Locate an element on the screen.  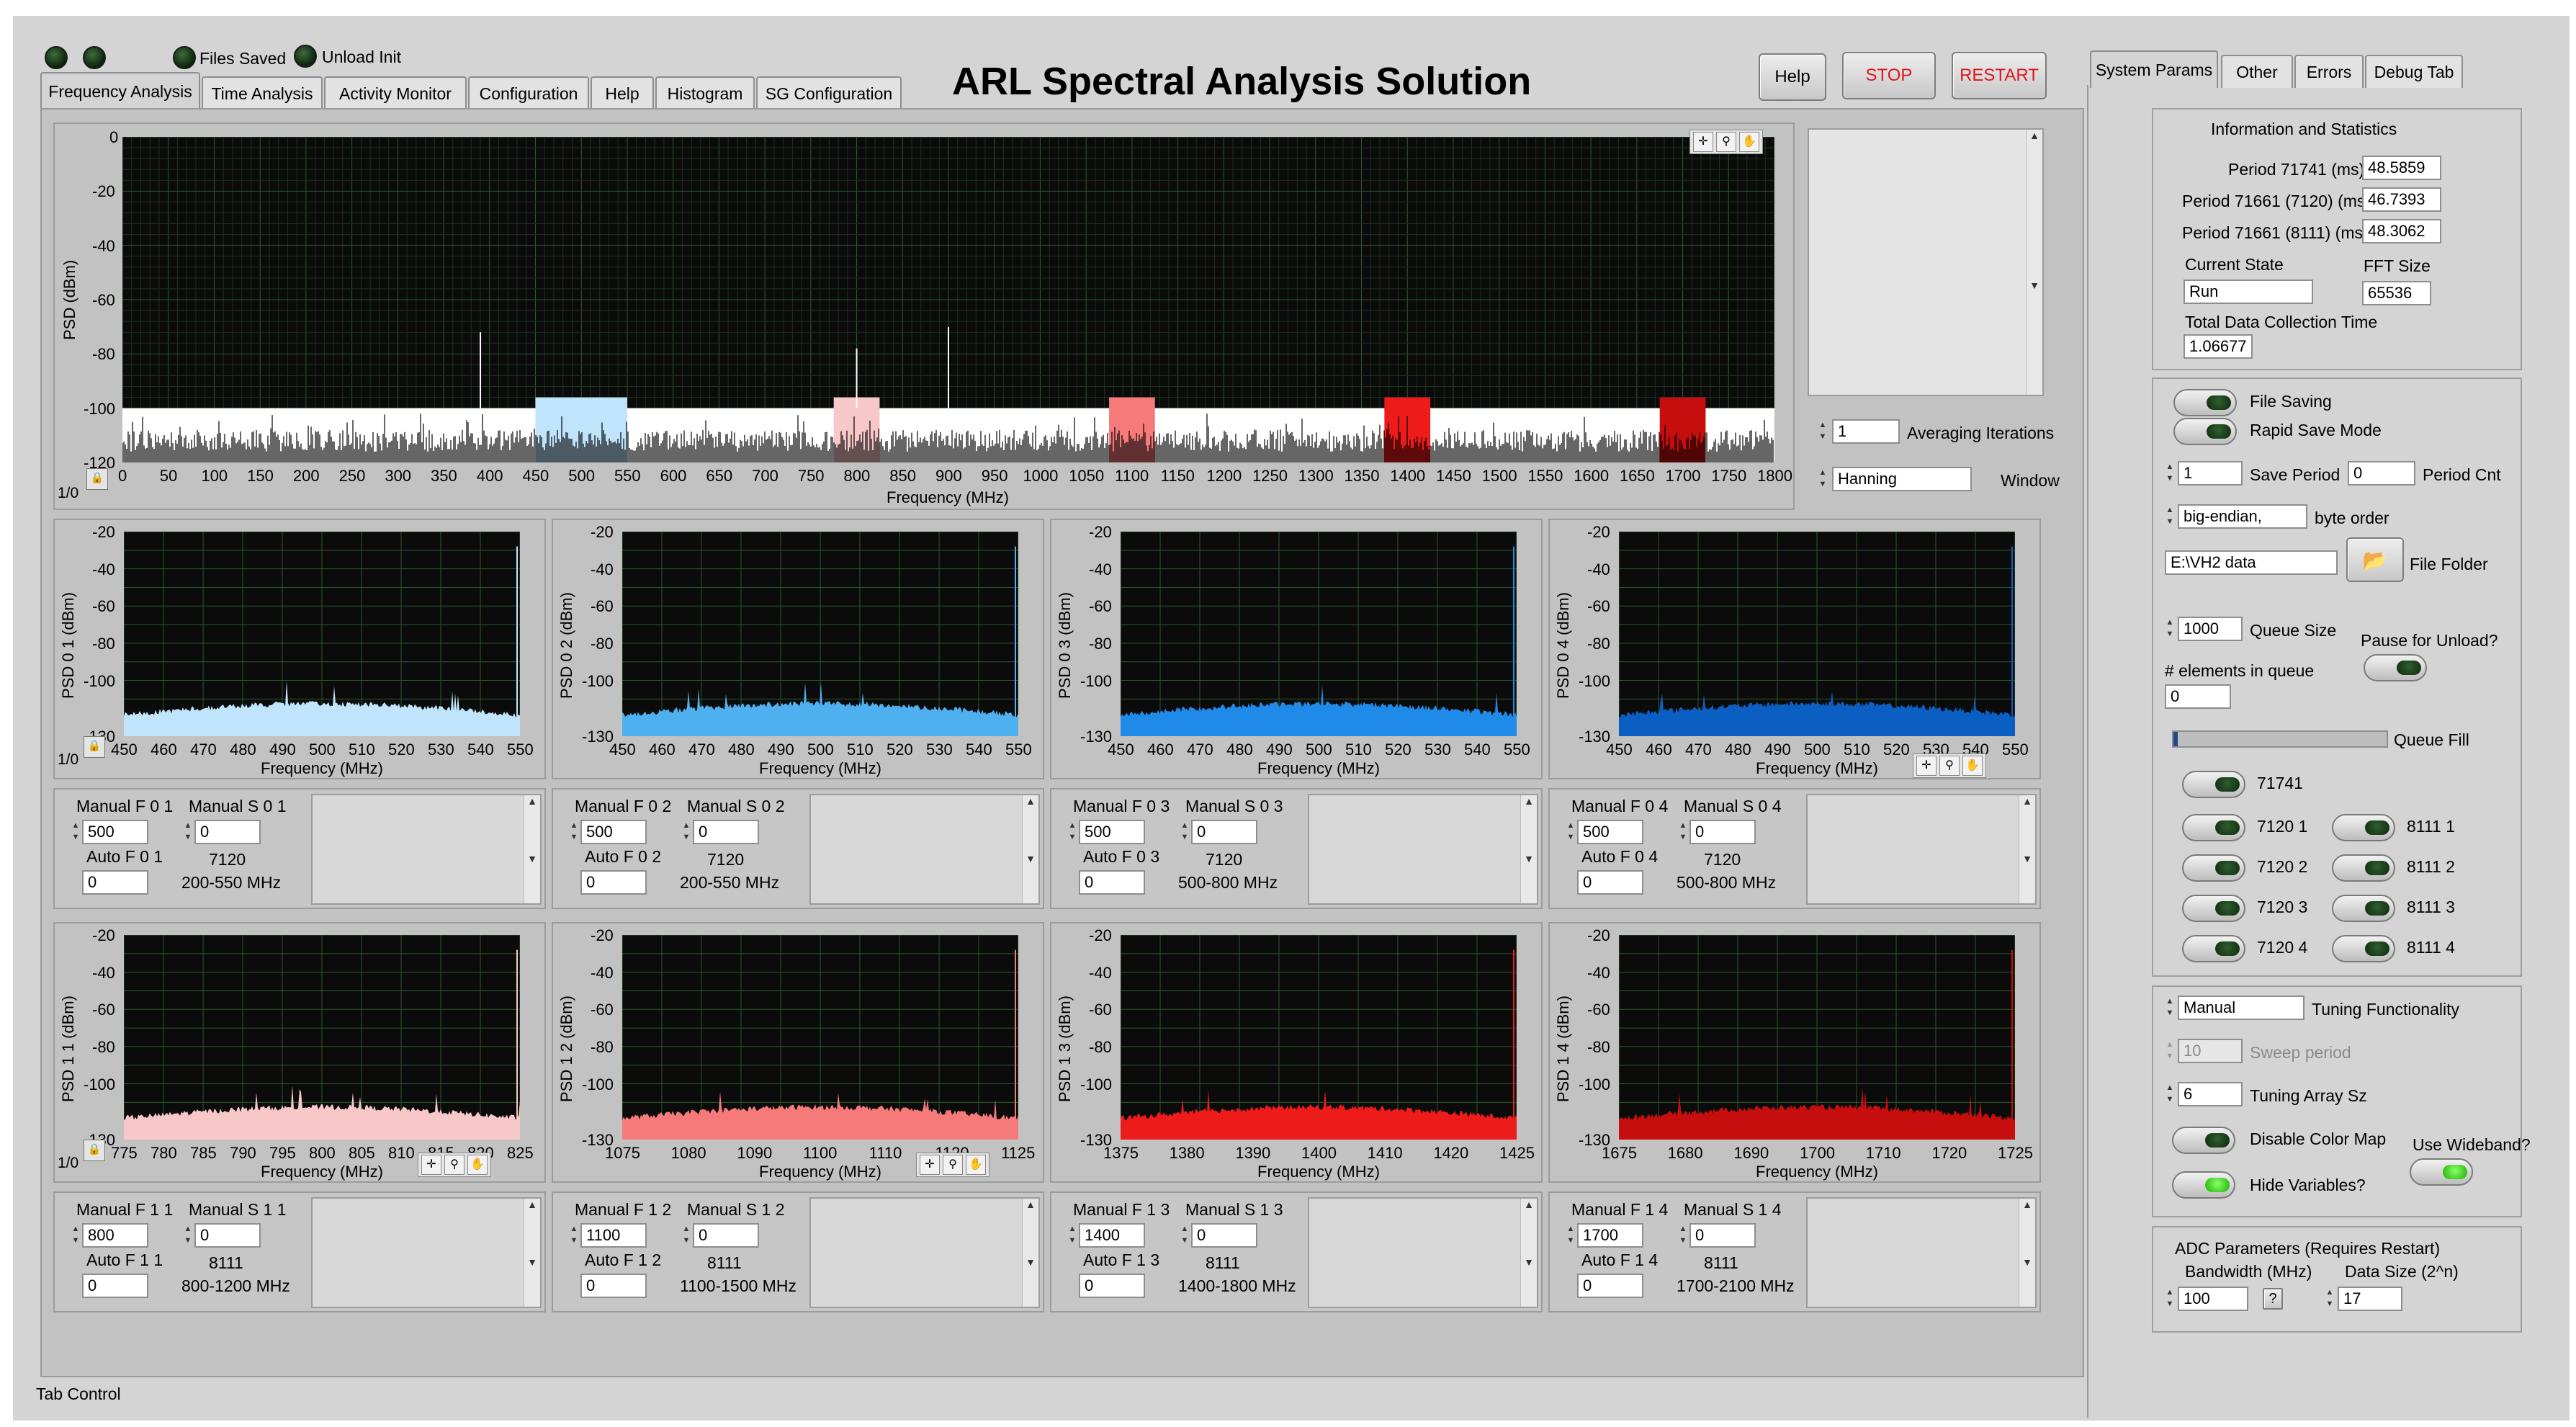
tab-time-analysis: Time Analysis is located at coordinates (262, 92).